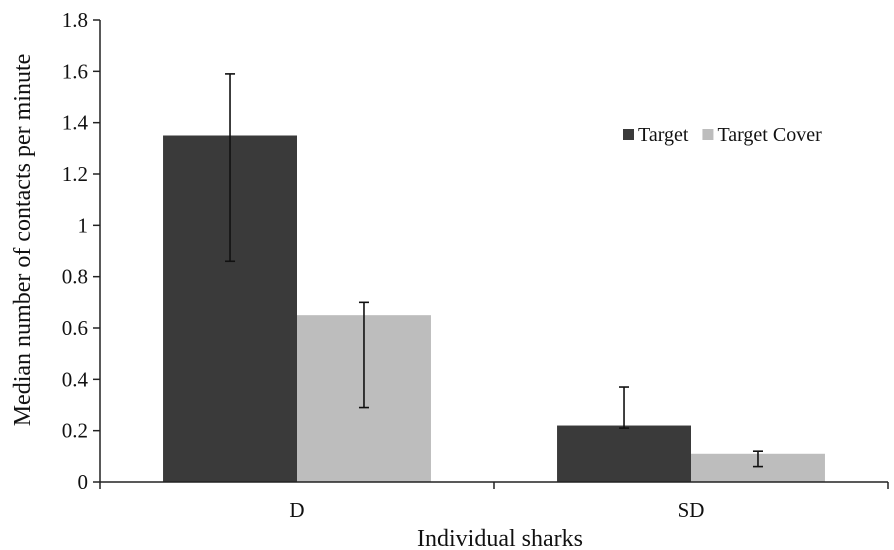 The width and height of the screenshot is (894, 550). Describe the element at coordinates (75, 379) in the screenshot. I see `y-tick-label: 0.4` at that location.